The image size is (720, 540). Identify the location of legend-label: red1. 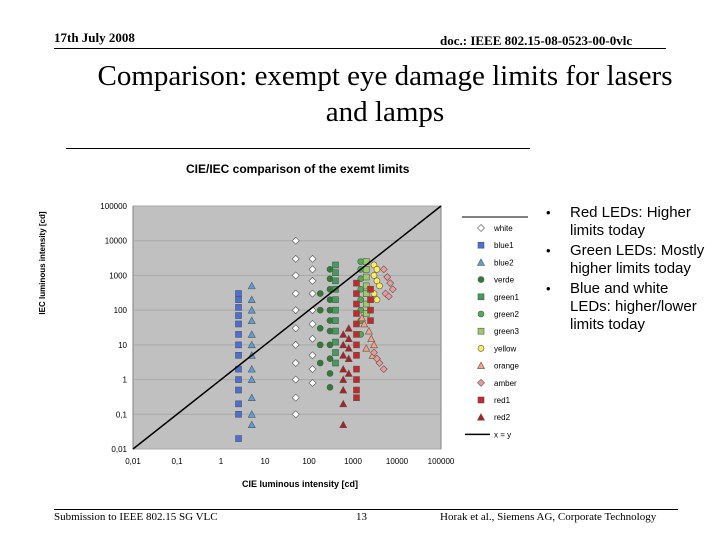
(502, 400).